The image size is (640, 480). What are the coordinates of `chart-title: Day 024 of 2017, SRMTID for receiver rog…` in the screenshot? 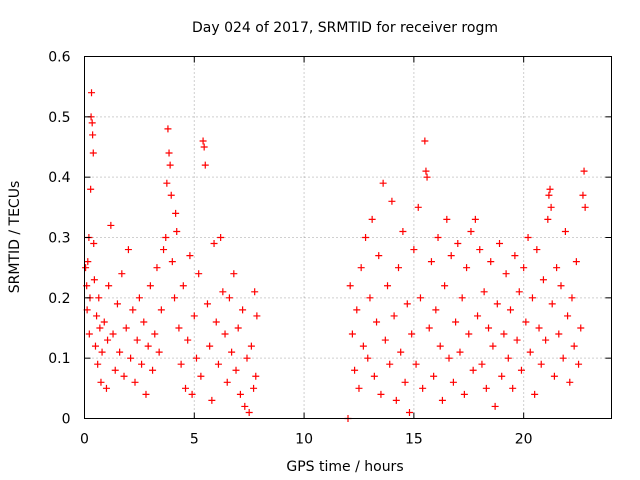 It's located at (345, 28).